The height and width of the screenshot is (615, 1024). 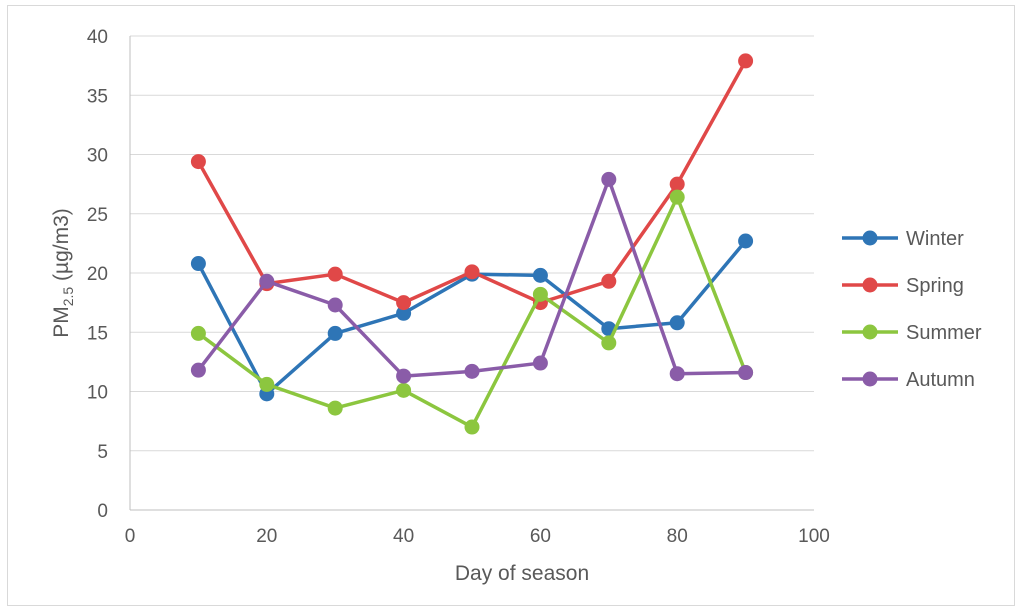 I want to click on legend-label: Summer, so click(x=944, y=333).